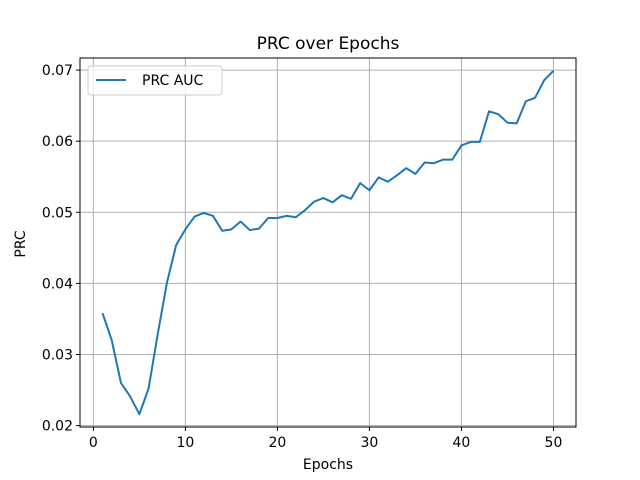 This screenshot has height=480, width=640. What do you see at coordinates (277, 443) in the screenshot?
I see `x-tick-label: 20` at bounding box center [277, 443].